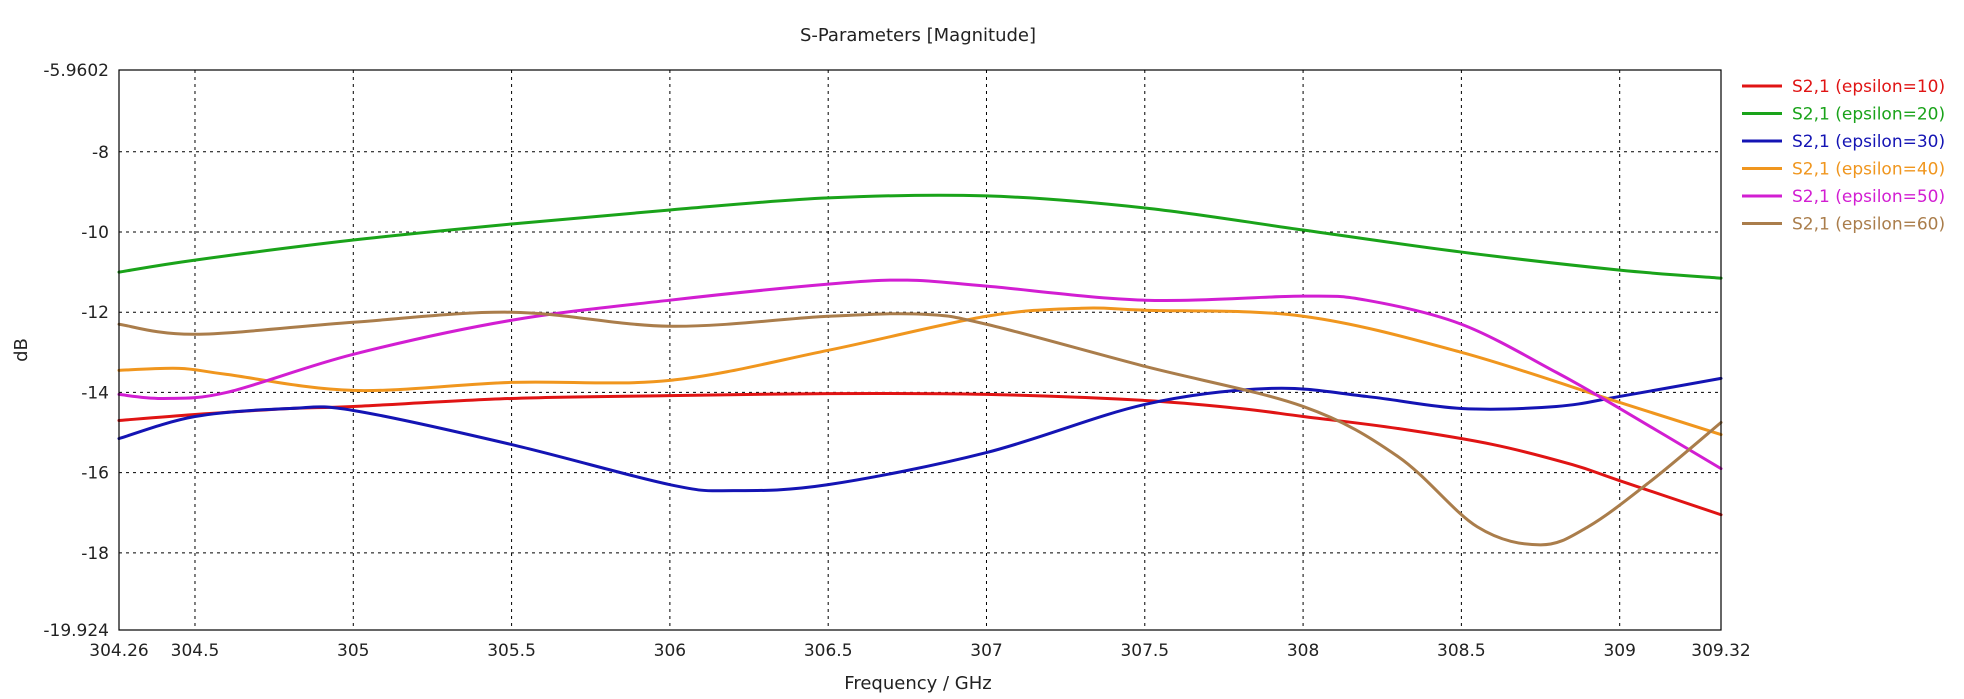 The width and height of the screenshot is (1964, 699). Describe the element at coordinates (918, 35) in the screenshot. I see `chart-title: S-Parameters [Magnitude]` at that location.